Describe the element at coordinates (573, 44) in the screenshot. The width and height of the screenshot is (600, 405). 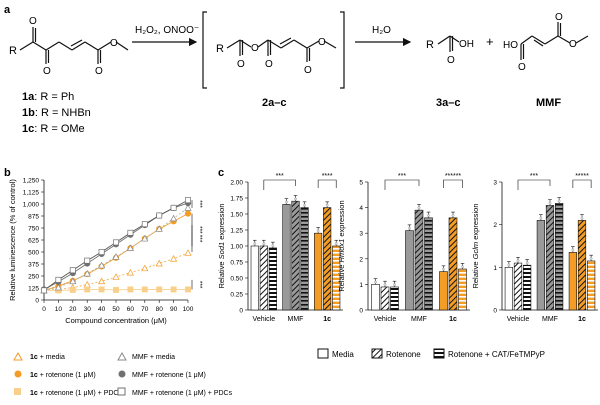
I see `mmf-o-3: O` at that location.